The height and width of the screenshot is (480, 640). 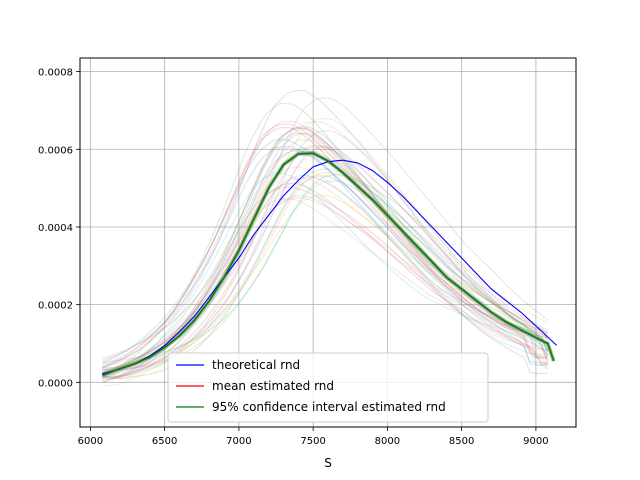 What do you see at coordinates (329, 407) in the screenshot?
I see `legend-label-2: 95% confidence interval estimated rnd` at bounding box center [329, 407].